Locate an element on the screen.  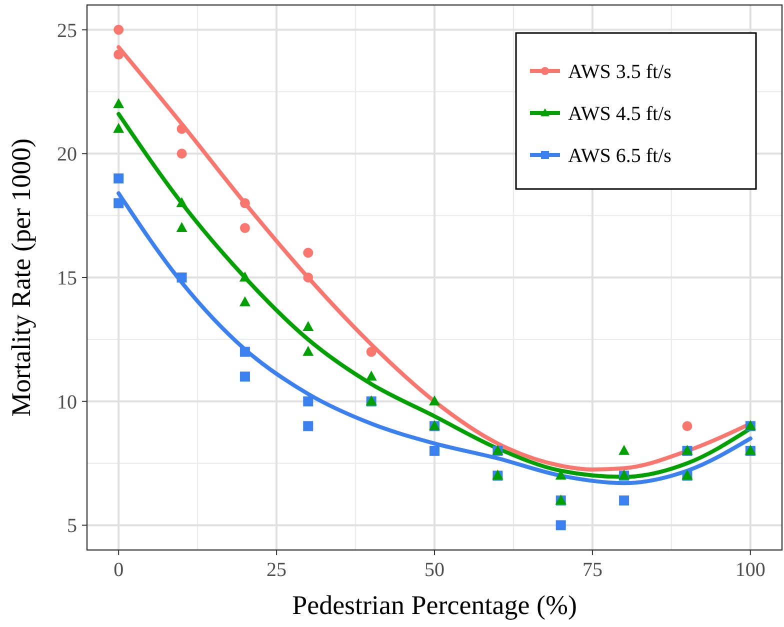
y-tick-label: 20 is located at coordinates (67, 155).